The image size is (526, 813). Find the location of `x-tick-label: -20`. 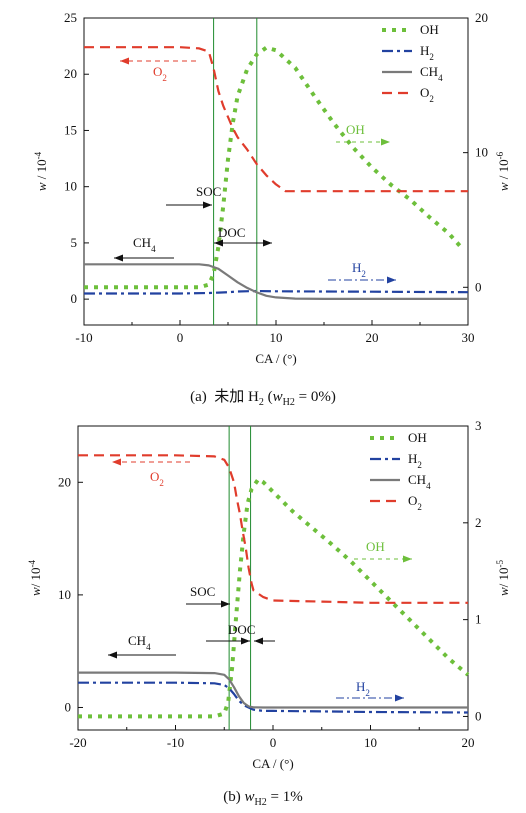

x-tick-label: -20 is located at coordinates (77, 742).